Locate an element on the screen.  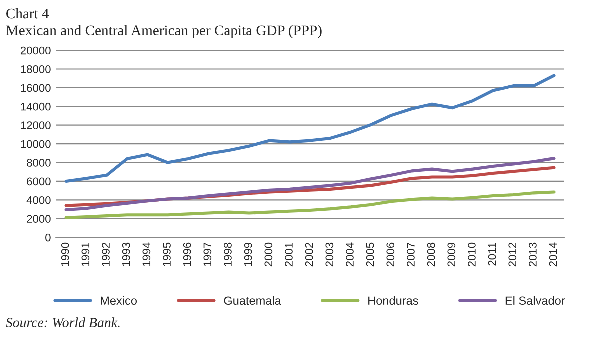
y-tick-label: 0 is located at coordinates (48, 238).